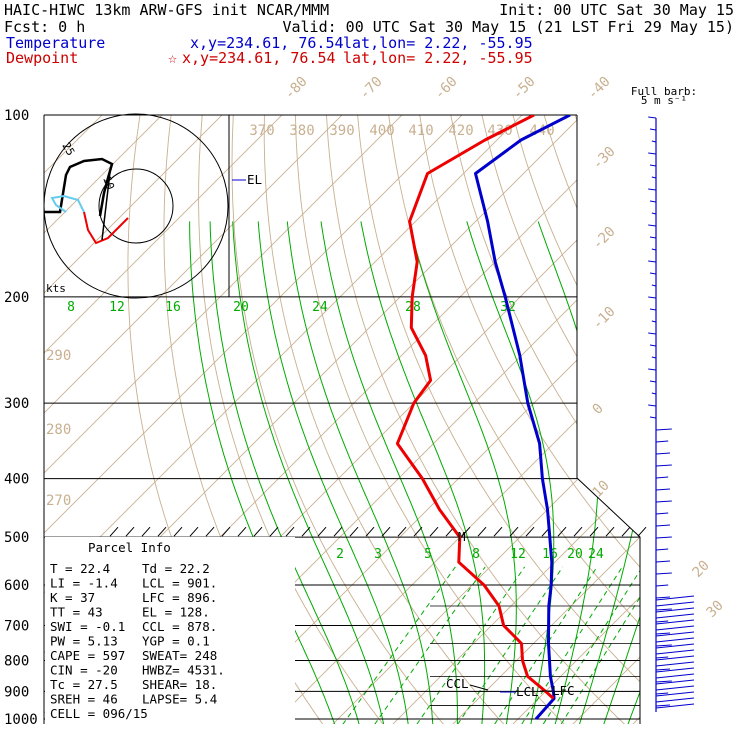 The height and width of the screenshot is (744, 740). Describe the element at coordinates (575, 554) in the screenshot. I see `mixing-ratio-label: 20` at that location.